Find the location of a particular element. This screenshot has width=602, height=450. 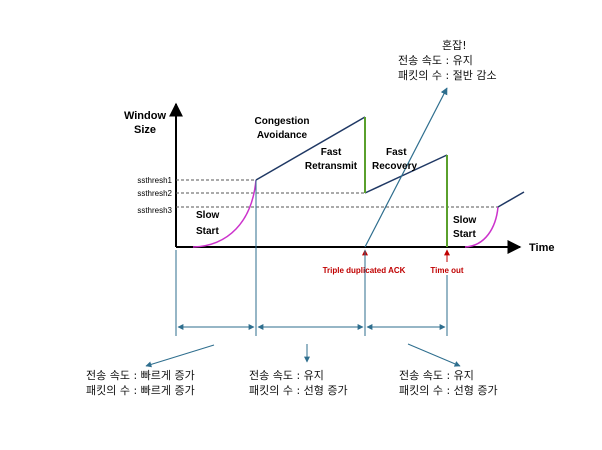

bottom-left-note: 전송 속도 : 빠르게 증가 패킷의 수 : 빠르게 증가 is located at coordinates (140, 383).